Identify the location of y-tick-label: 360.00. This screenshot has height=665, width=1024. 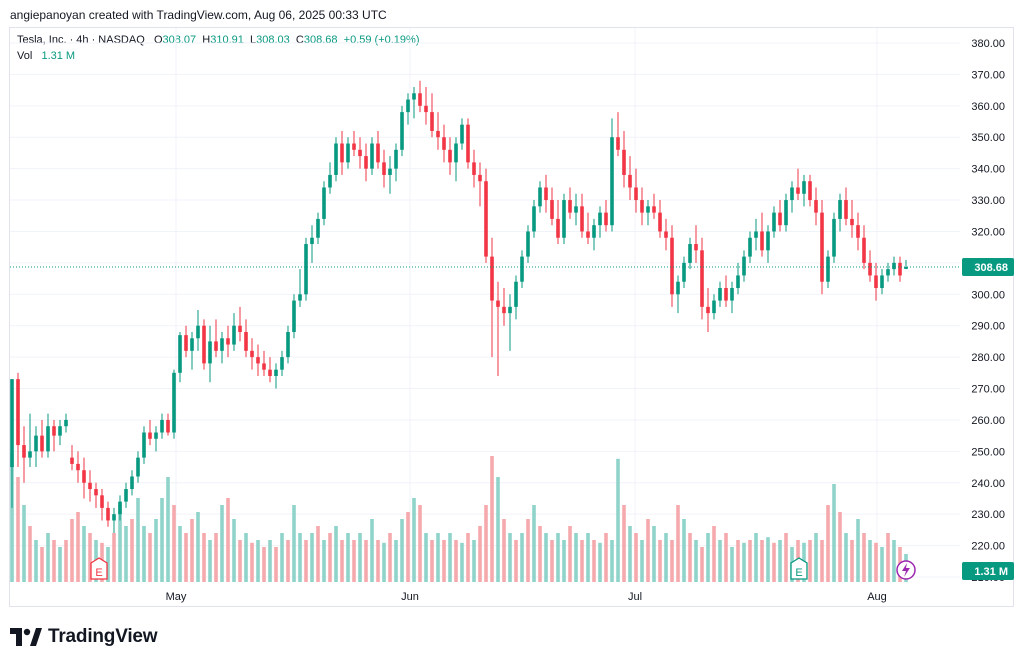
(988, 107).